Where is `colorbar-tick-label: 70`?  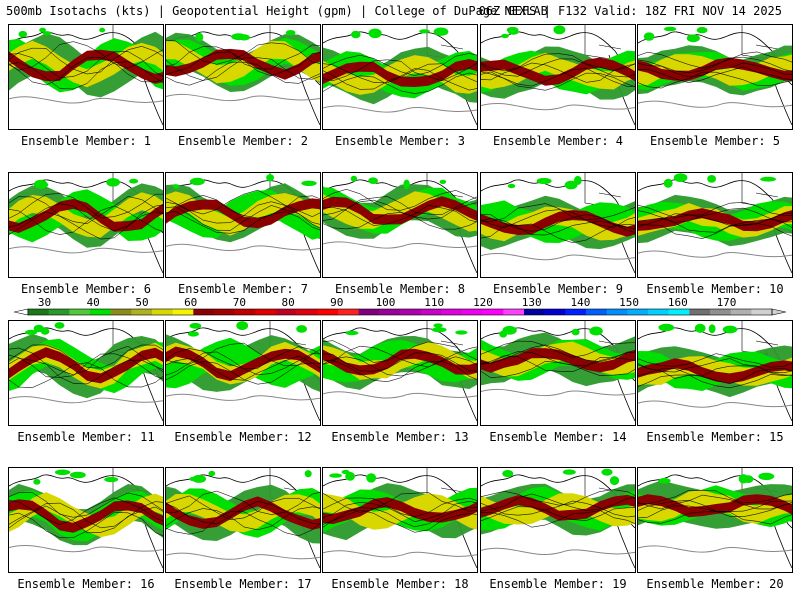
colorbar-tick-label: 70 is located at coordinates (239, 302).